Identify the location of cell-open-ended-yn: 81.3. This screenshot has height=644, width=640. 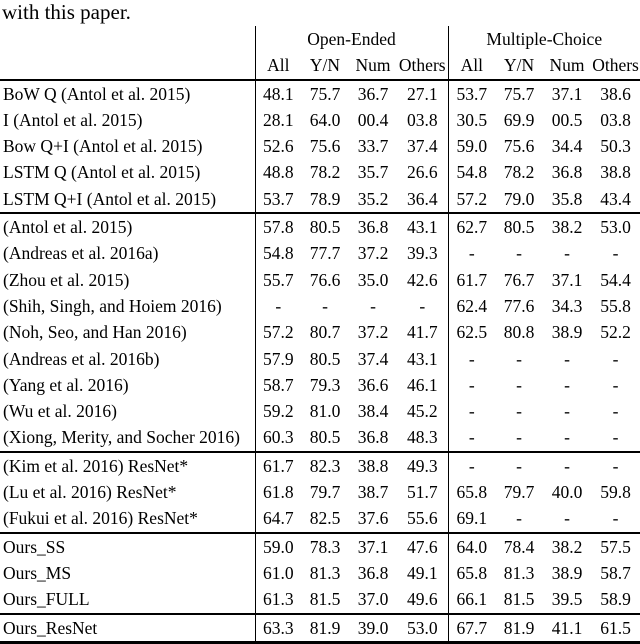
(325, 572).